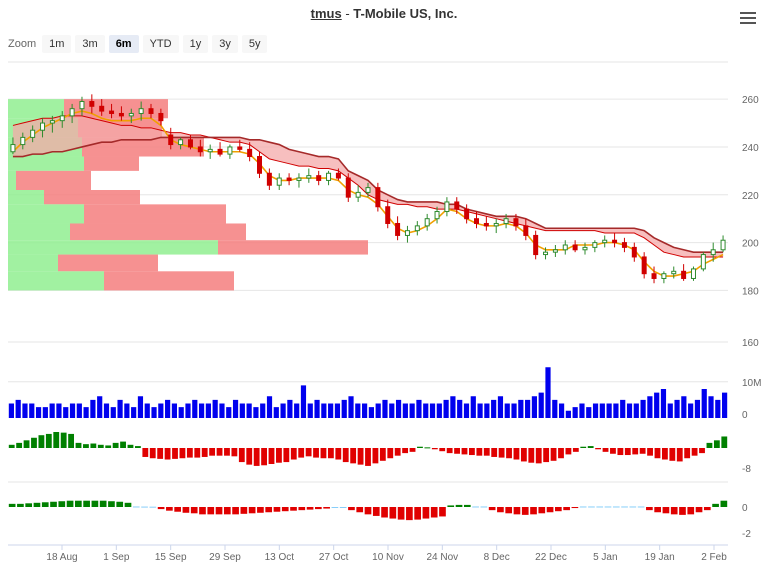 The height and width of the screenshot is (582, 768). I want to click on zoom-3m-button: 3m, so click(90, 44).